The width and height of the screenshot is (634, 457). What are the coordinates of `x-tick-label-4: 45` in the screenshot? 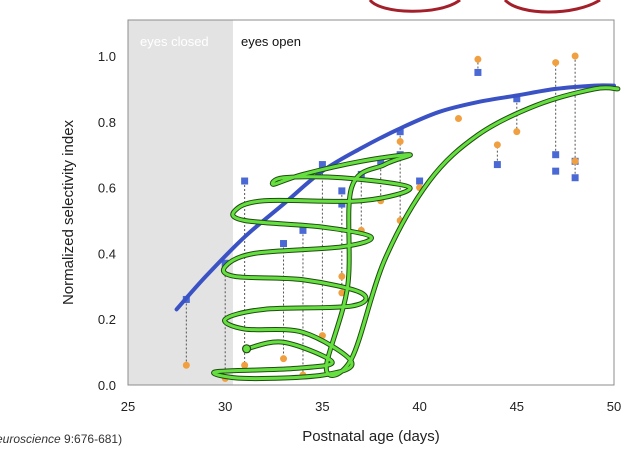 It's located at (517, 406).